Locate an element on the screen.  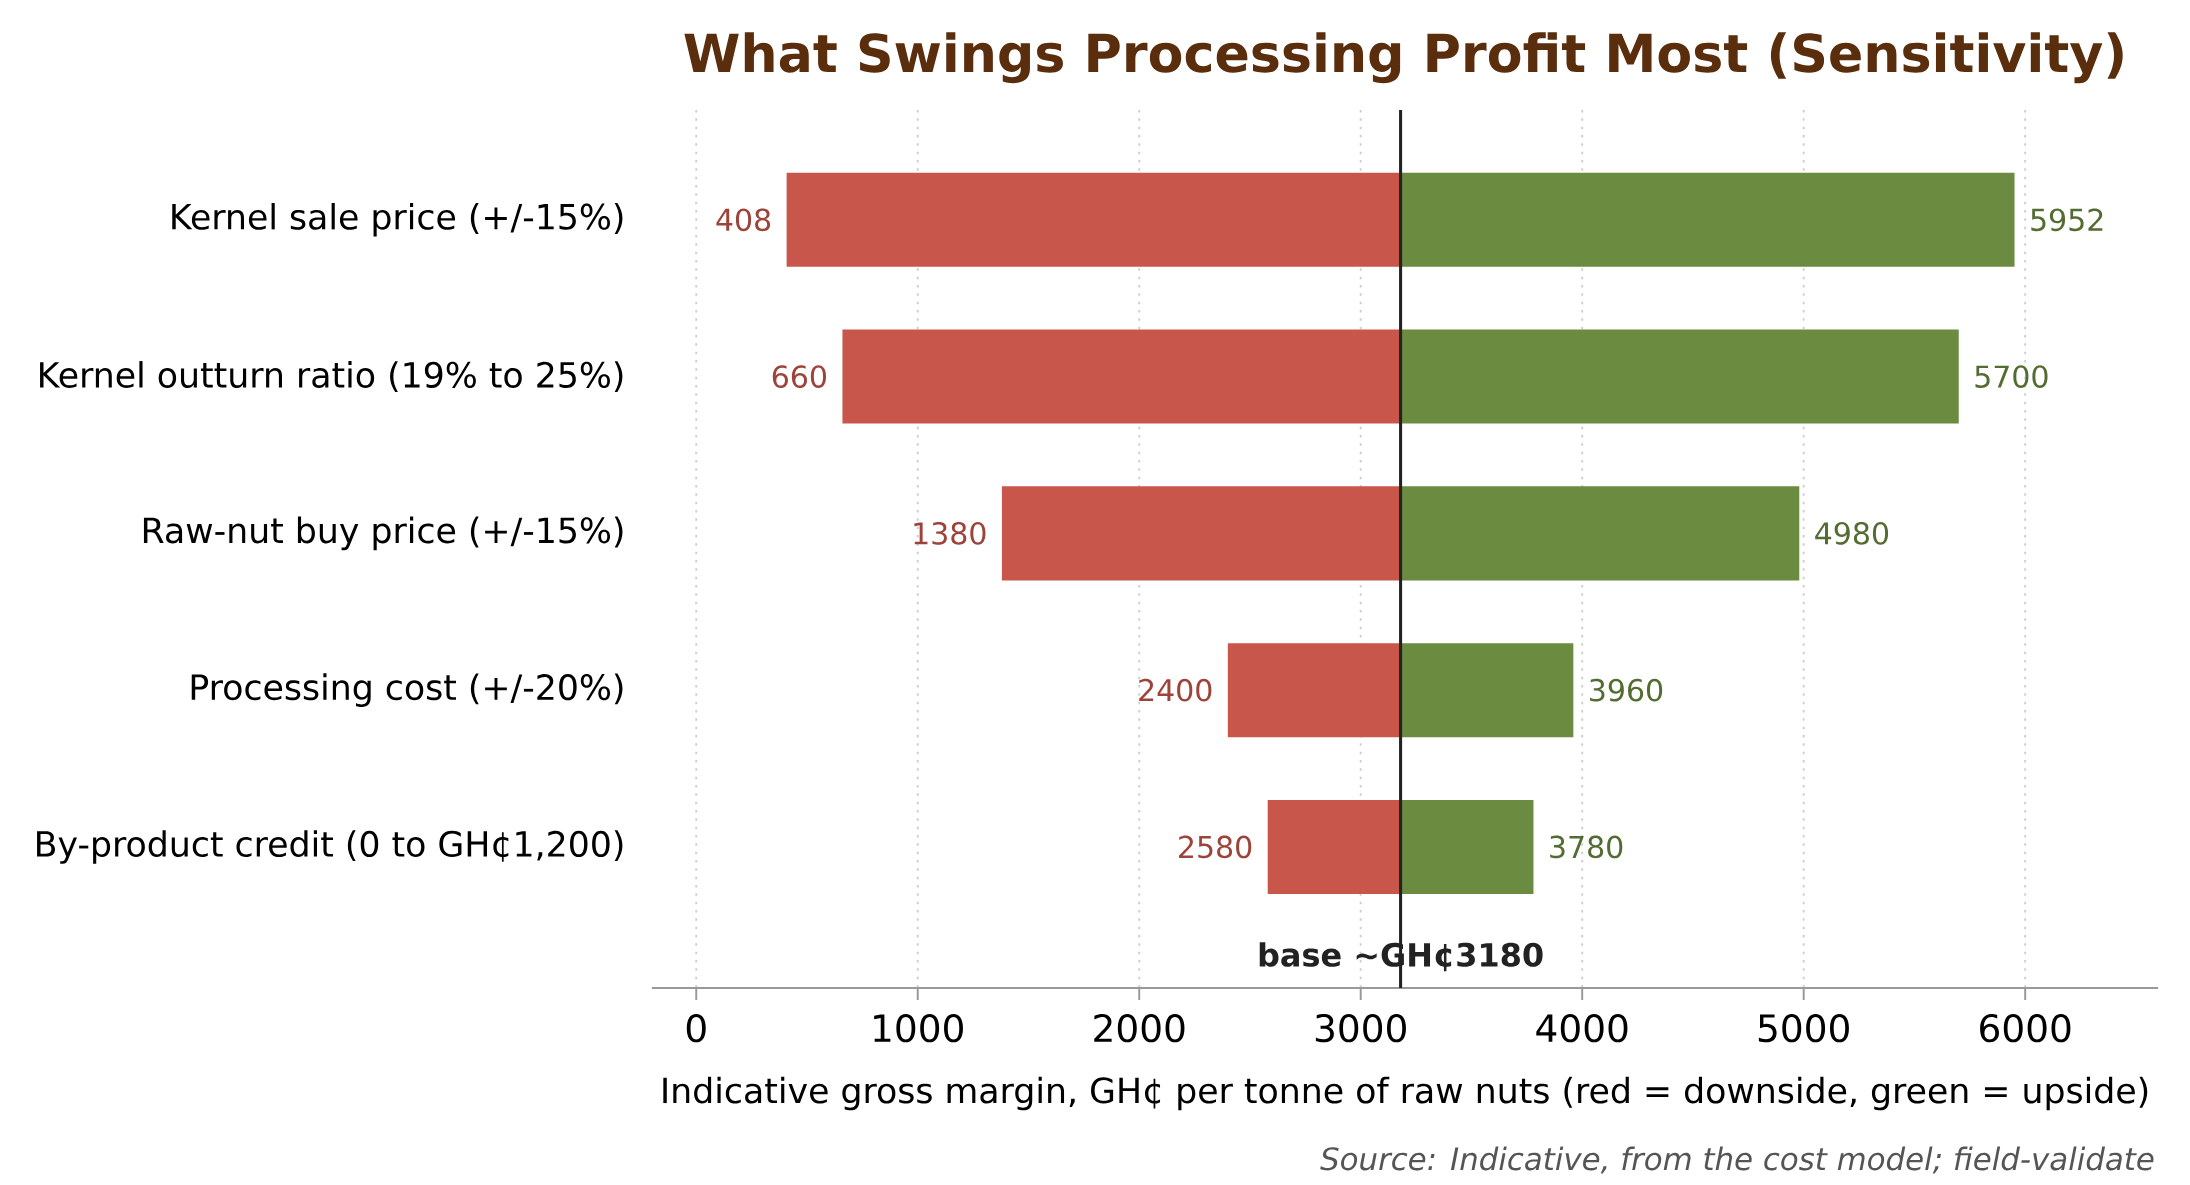
data-label: 3780 is located at coordinates (1586, 847).